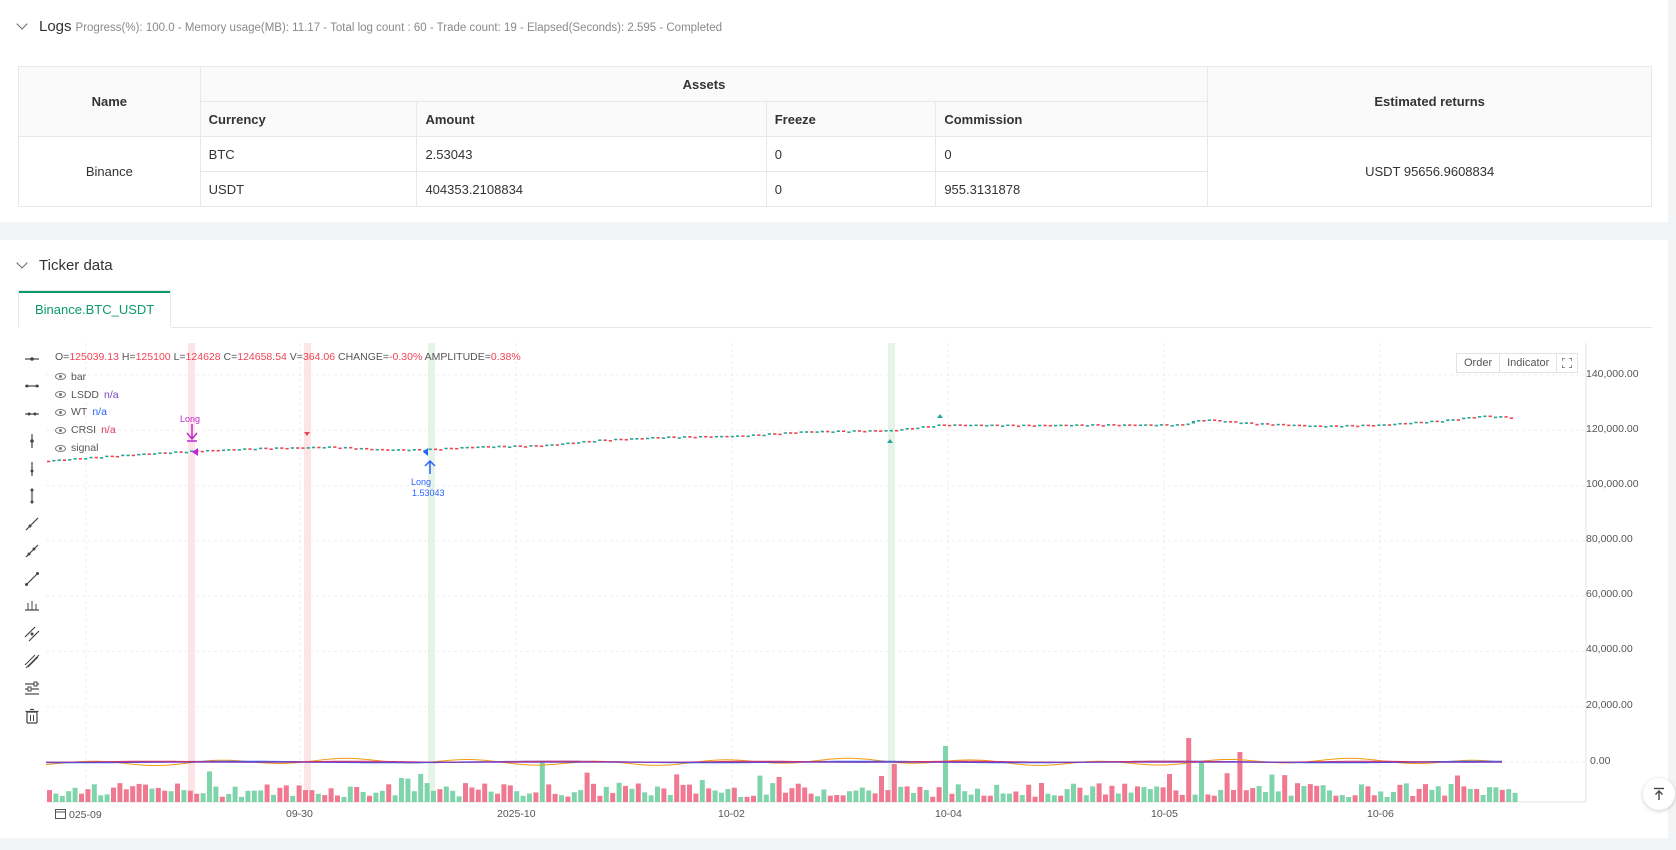 The image size is (1676, 850). Describe the element at coordinates (319, 357) in the screenshot. I see `volume-value: 364.06` at that location.